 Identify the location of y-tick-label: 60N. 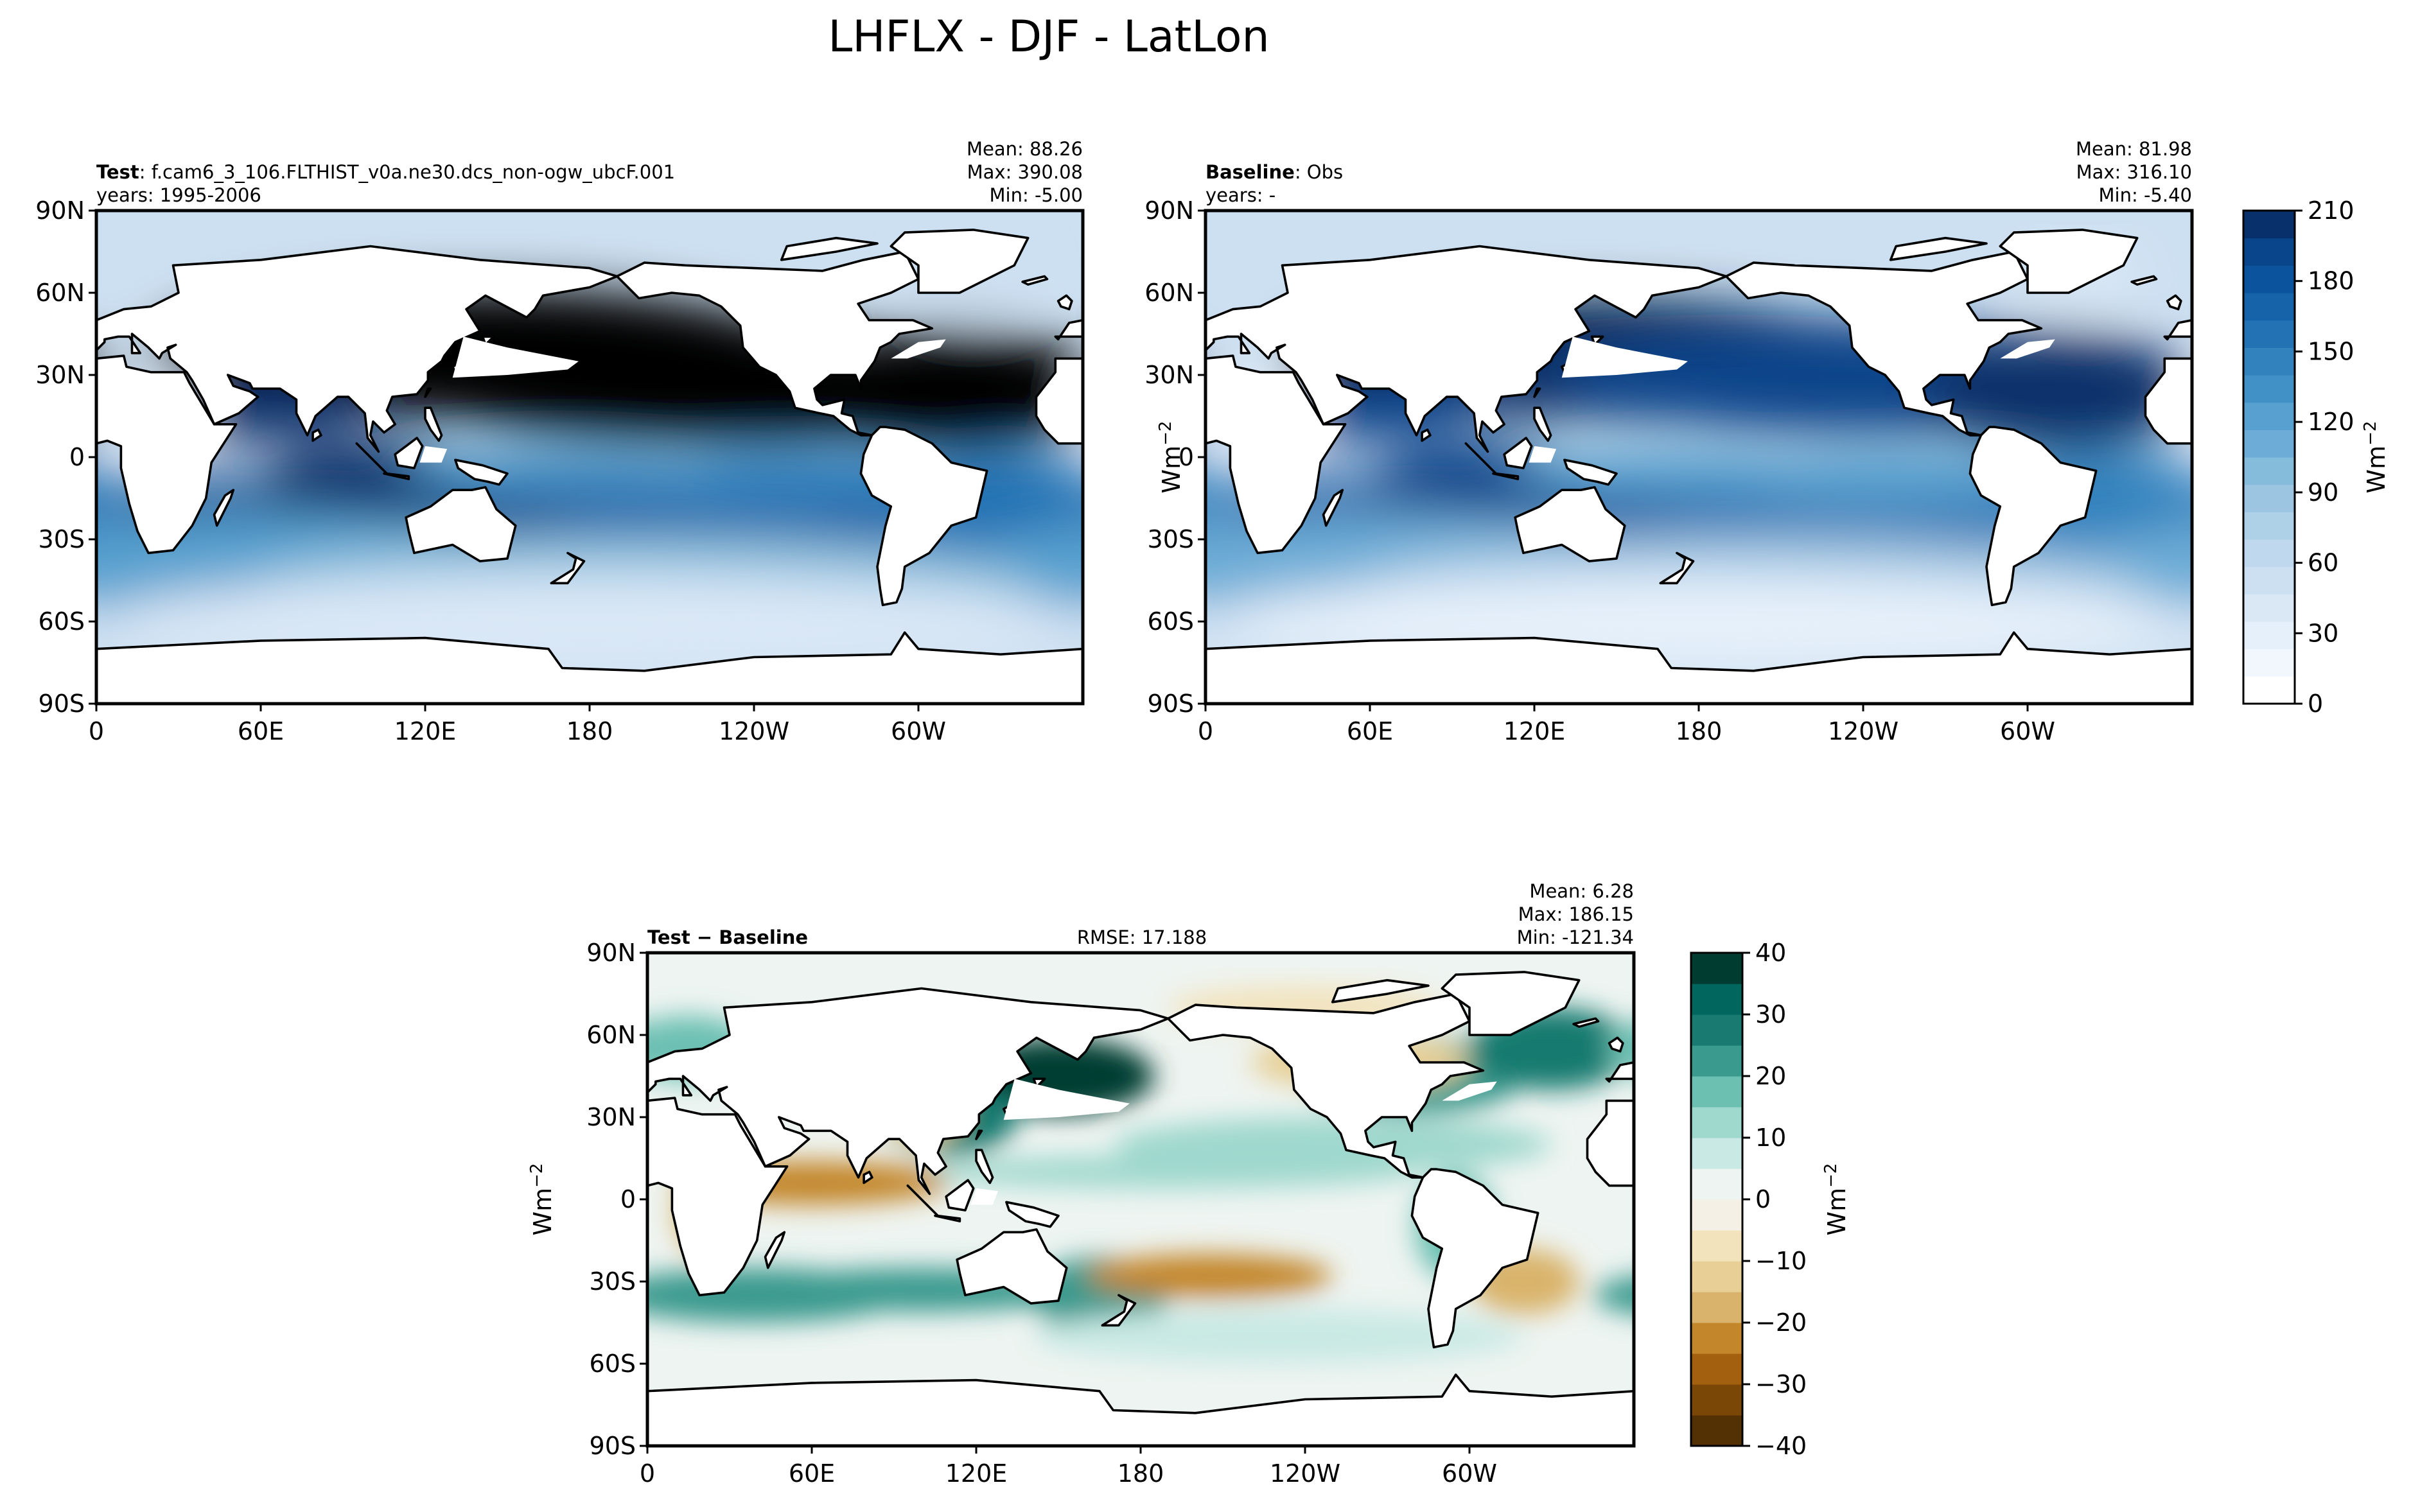
(60, 293).